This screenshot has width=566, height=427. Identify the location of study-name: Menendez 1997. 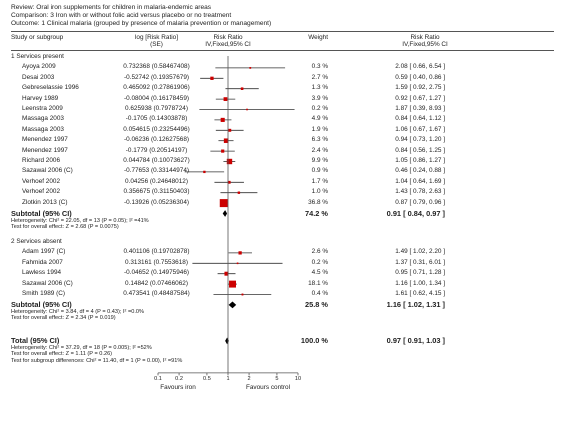
(45, 140).